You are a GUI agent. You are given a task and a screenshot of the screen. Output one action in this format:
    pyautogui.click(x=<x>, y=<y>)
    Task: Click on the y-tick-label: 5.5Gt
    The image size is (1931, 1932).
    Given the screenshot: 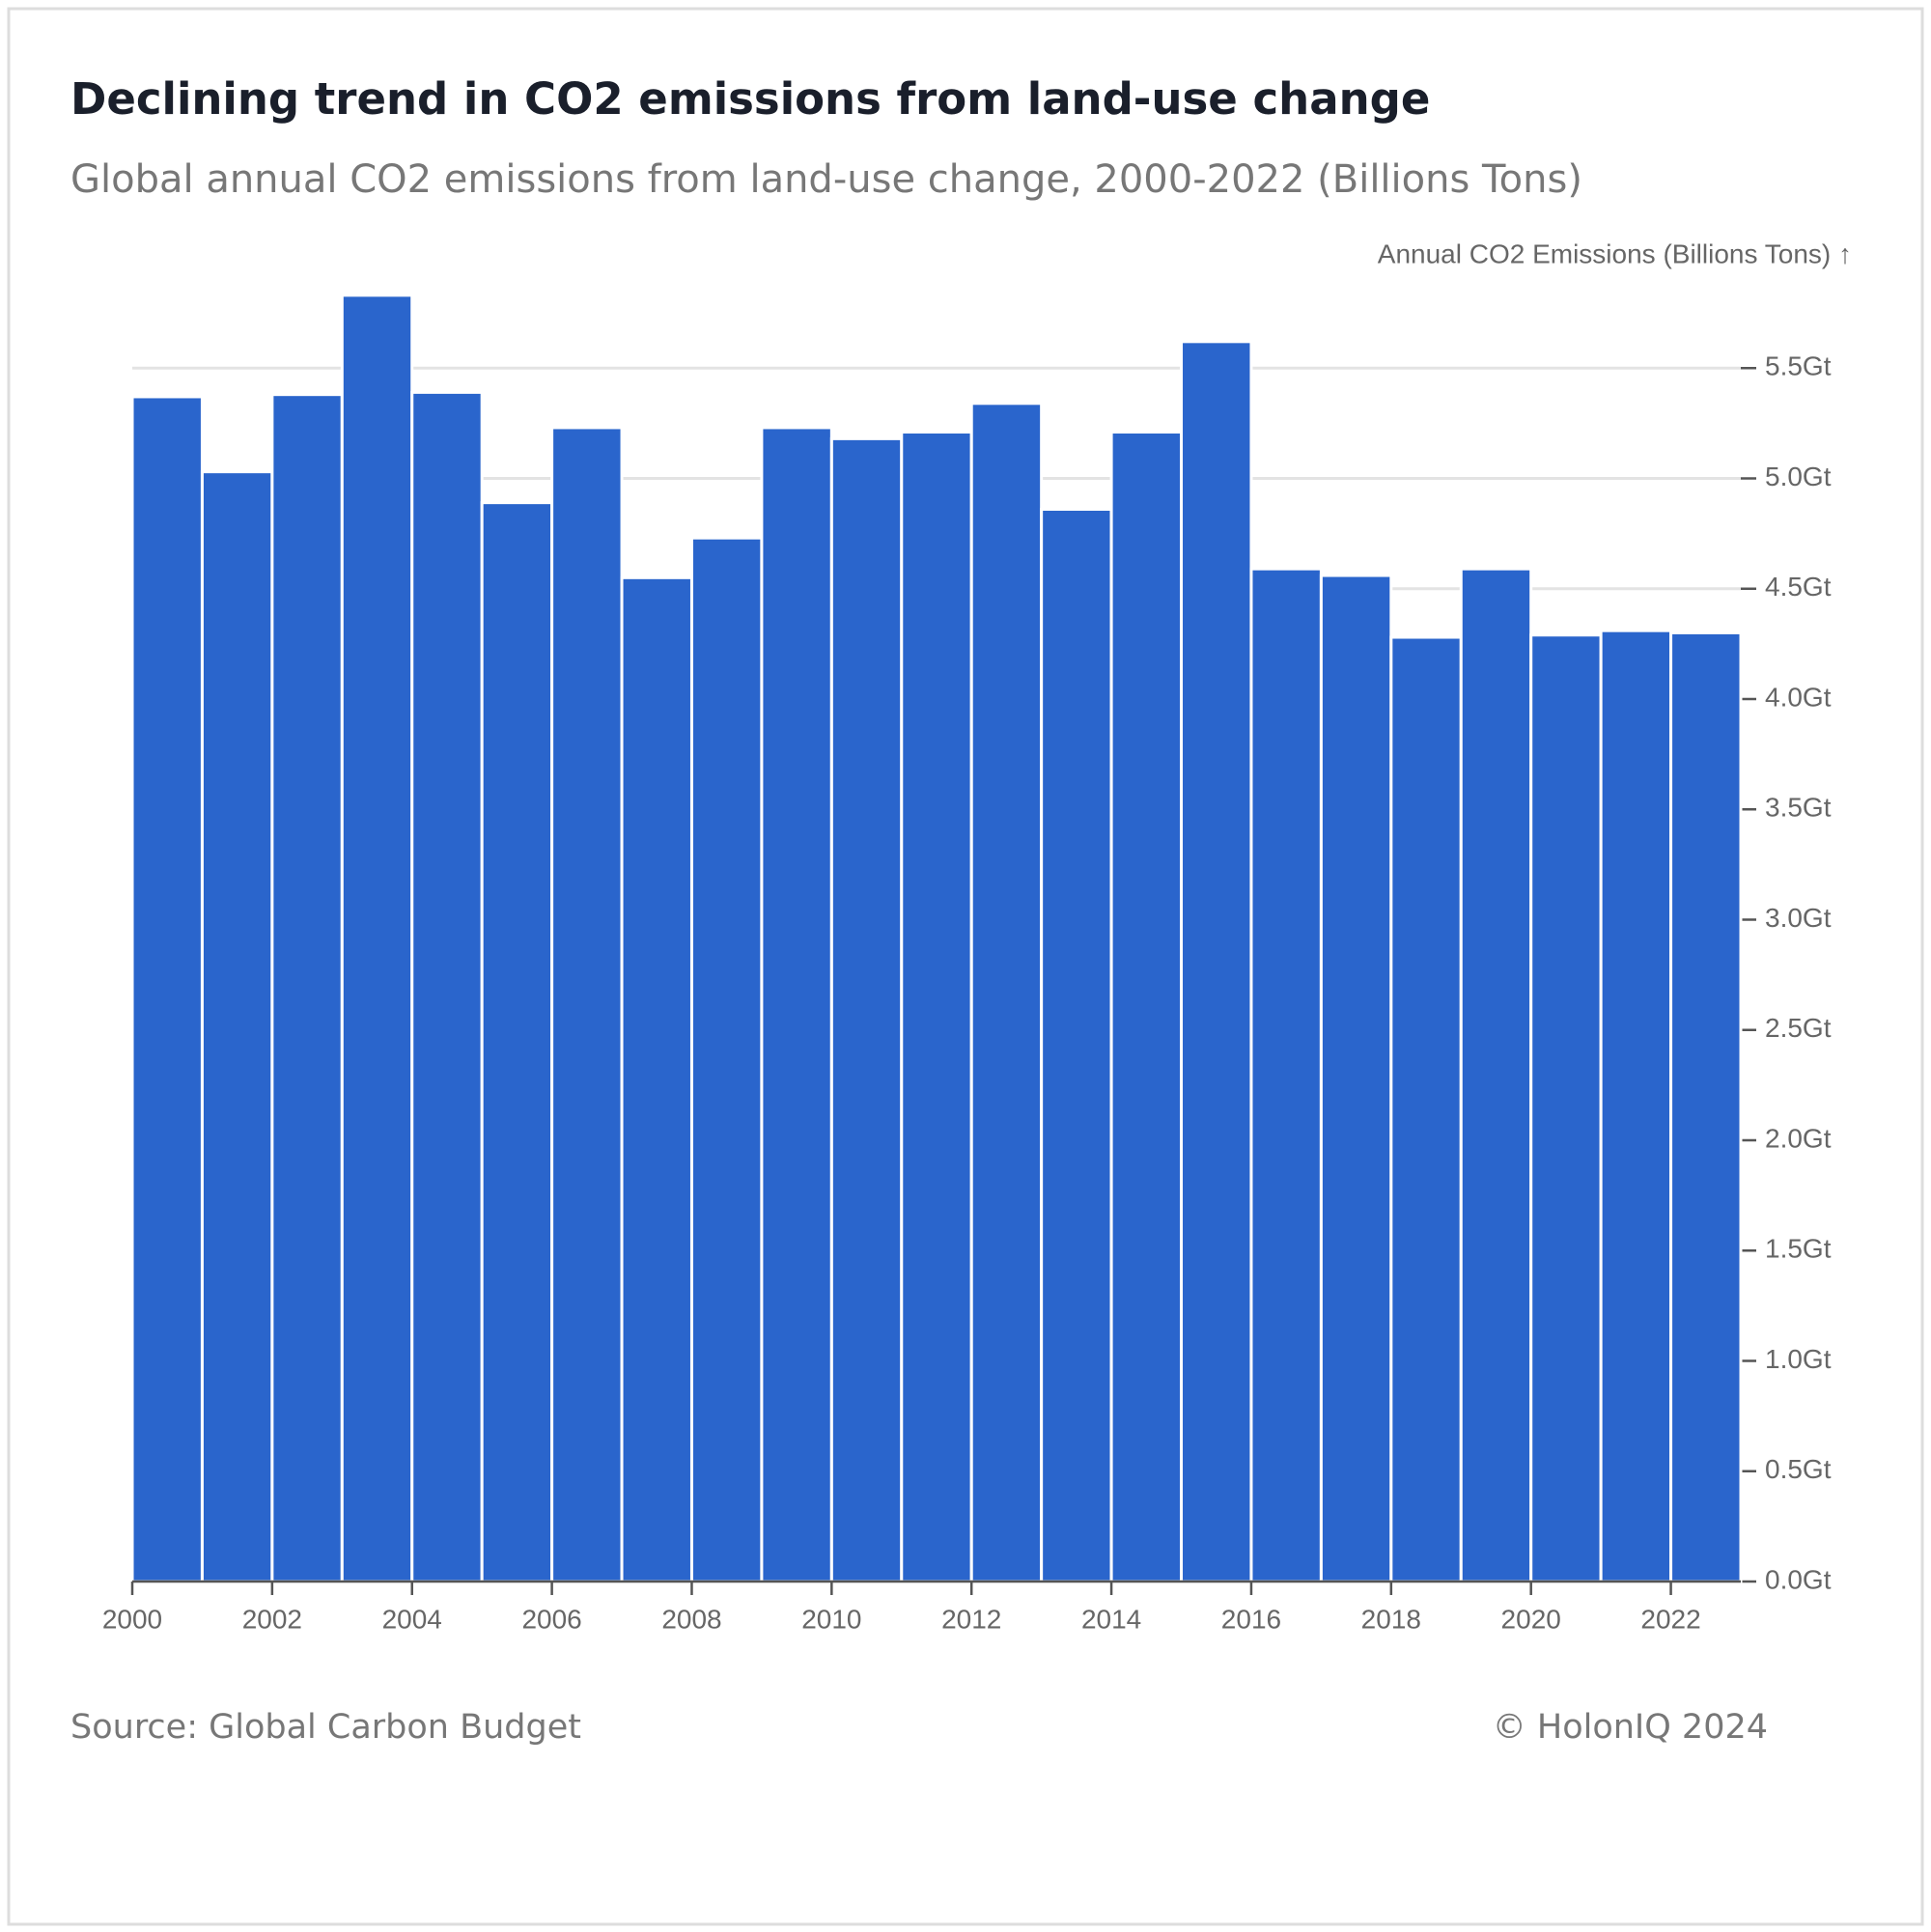 What is the action you would take?
    pyautogui.click(x=1798, y=366)
    